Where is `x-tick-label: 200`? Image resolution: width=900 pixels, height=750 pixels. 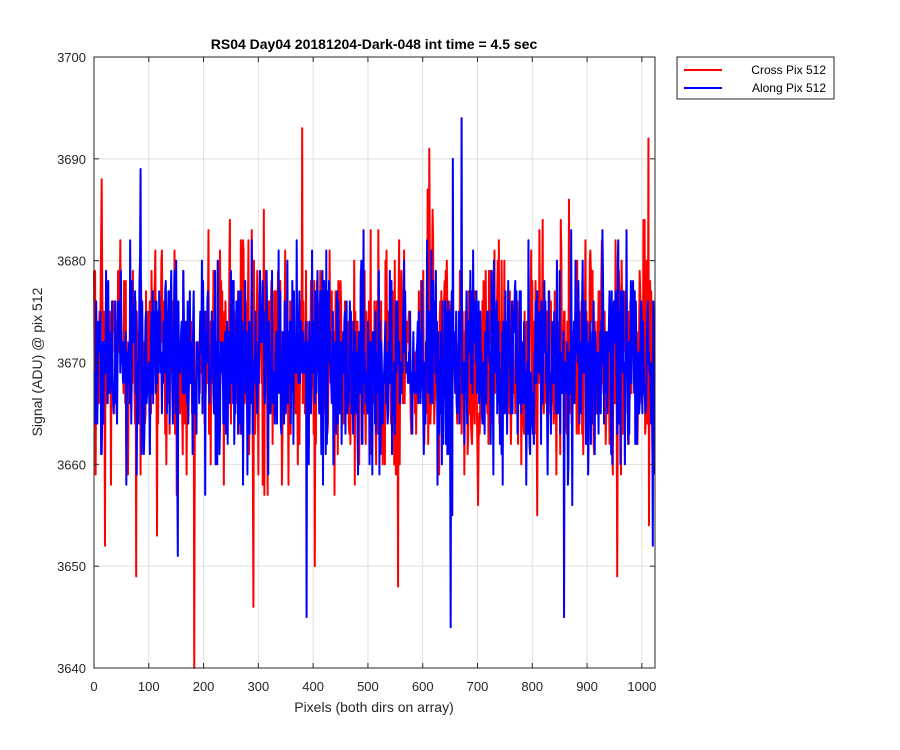 x-tick-label: 200 is located at coordinates (204, 686).